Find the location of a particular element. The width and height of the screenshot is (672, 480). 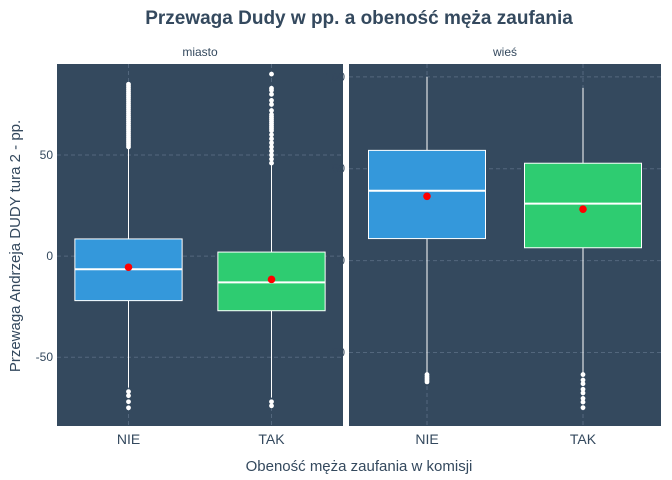

y-tick-label: 100 is located at coordinates (335, 77).